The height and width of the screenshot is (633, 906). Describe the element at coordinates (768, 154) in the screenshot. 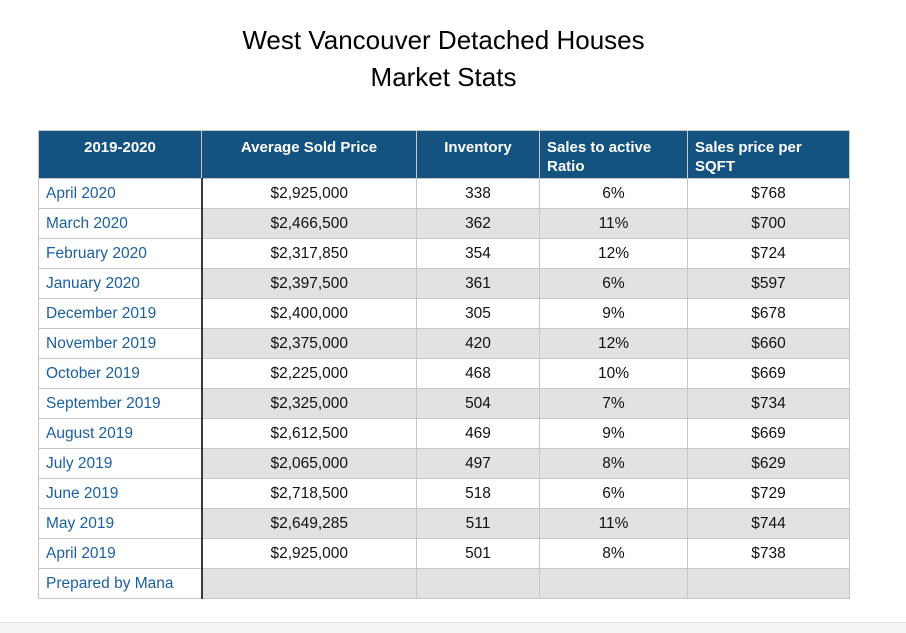

I see `column-header-sales-price-per-sqft: Sales price per SQFT` at that location.